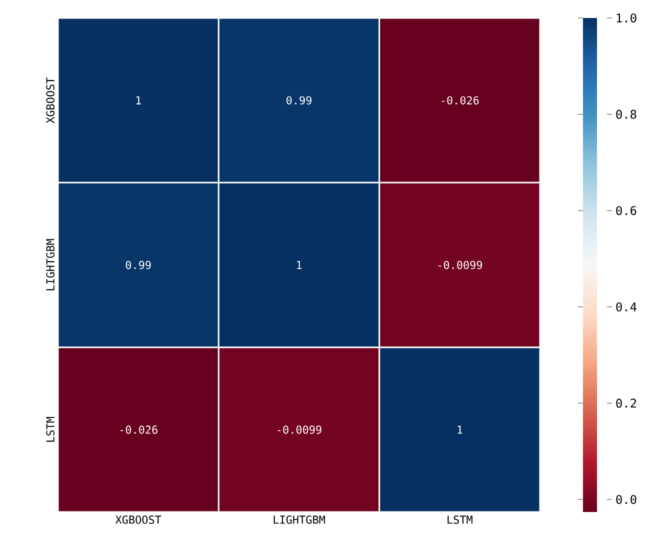 This screenshot has width=670, height=548. Describe the element at coordinates (626, 307) in the screenshot. I see `color-bar-label: 0.4` at that location.